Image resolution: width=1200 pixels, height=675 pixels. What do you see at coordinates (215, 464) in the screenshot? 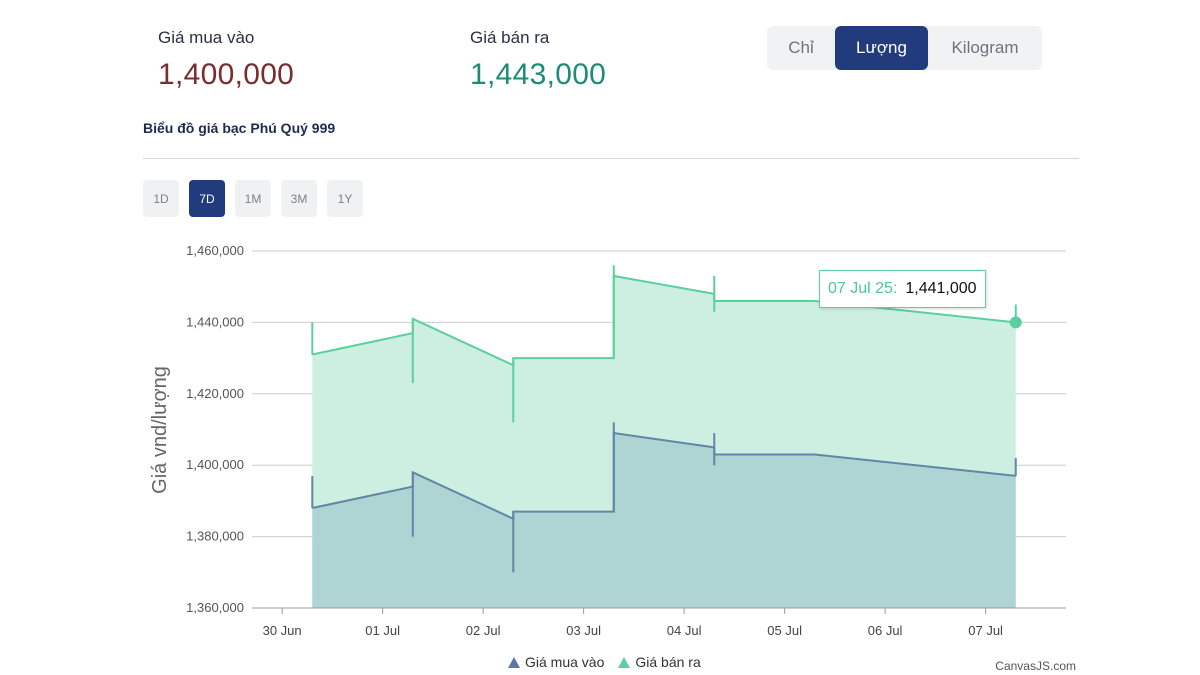
I see `y-tick-label: 1,400,000` at bounding box center [215, 464].